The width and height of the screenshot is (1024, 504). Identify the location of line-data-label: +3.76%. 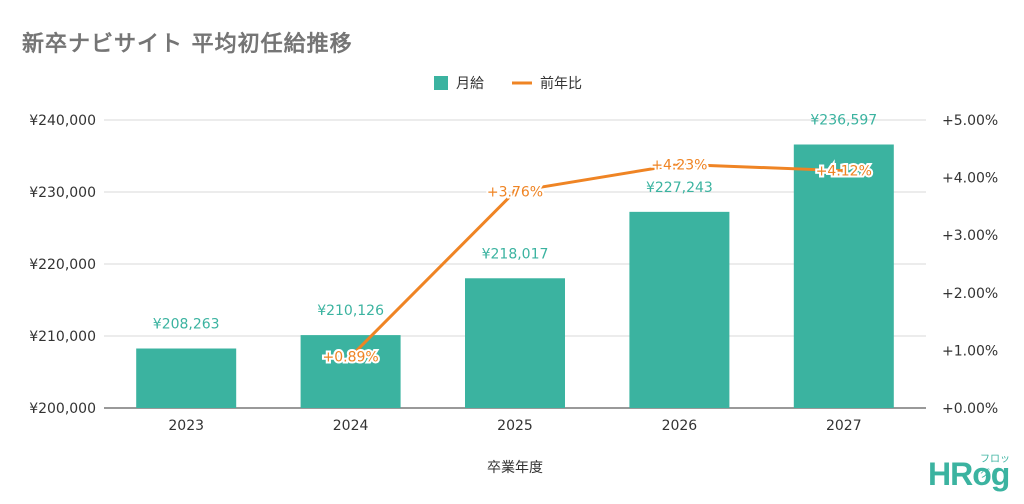
(515, 192).